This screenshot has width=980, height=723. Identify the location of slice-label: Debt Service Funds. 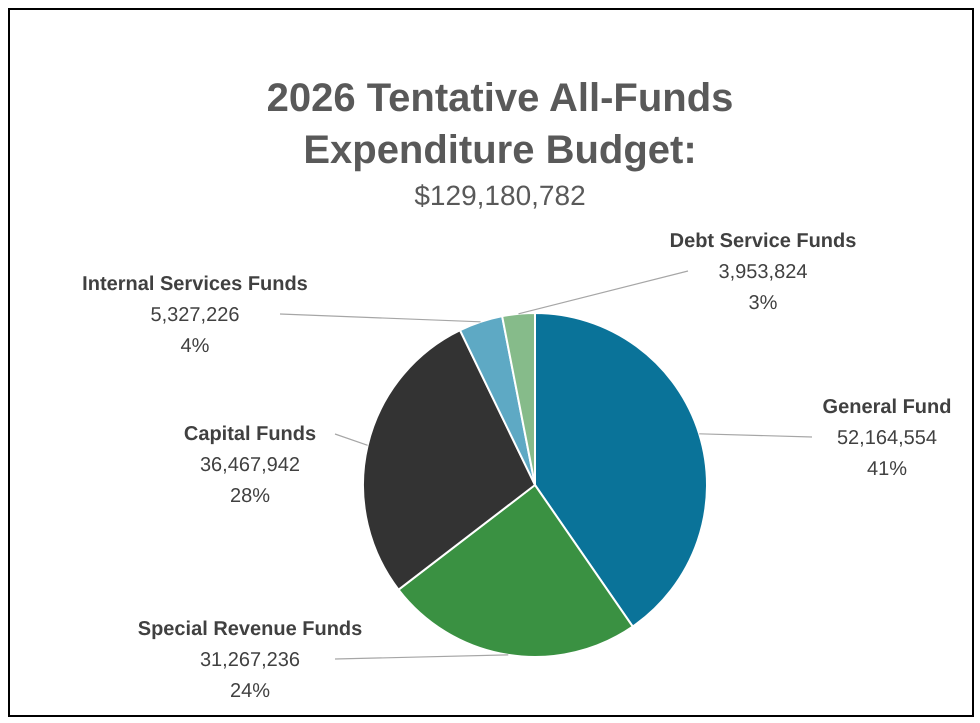
(763, 241).